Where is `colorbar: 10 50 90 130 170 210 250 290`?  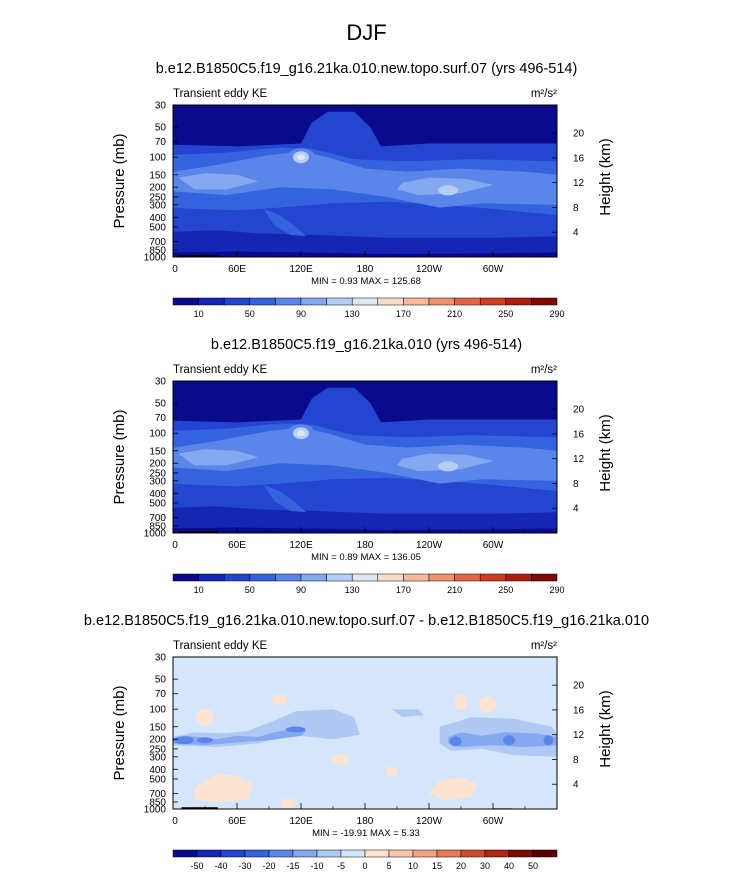
colorbar: 10 50 90 130 170 210 250 290 is located at coordinates (368, 584).